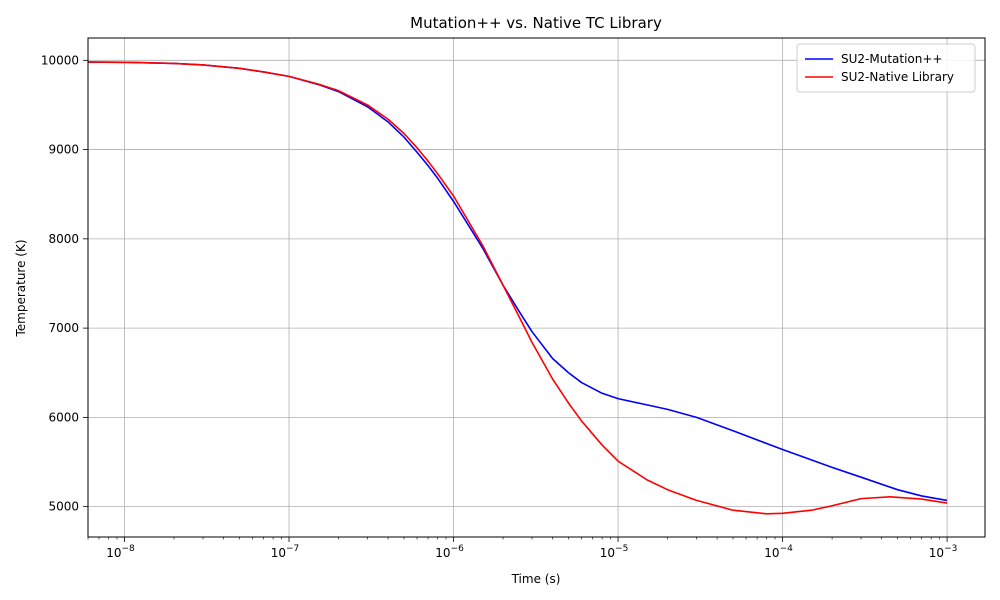 Image resolution: width=1000 pixels, height=600 pixels. What do you see at coordinates (63, 150) in the screenshot?
I see `y-tick-label: 9000` at bounding box center [63, 150].